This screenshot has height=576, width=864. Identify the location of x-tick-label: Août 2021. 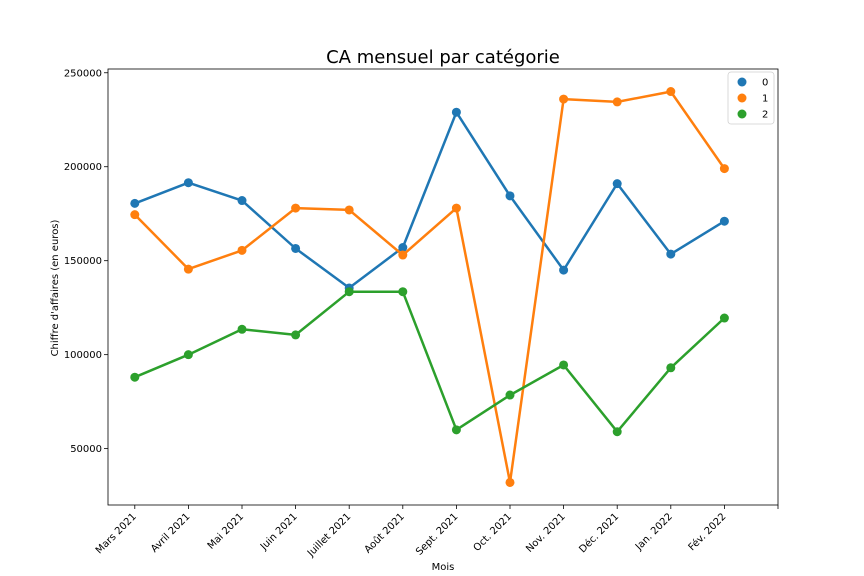
(384, 533).